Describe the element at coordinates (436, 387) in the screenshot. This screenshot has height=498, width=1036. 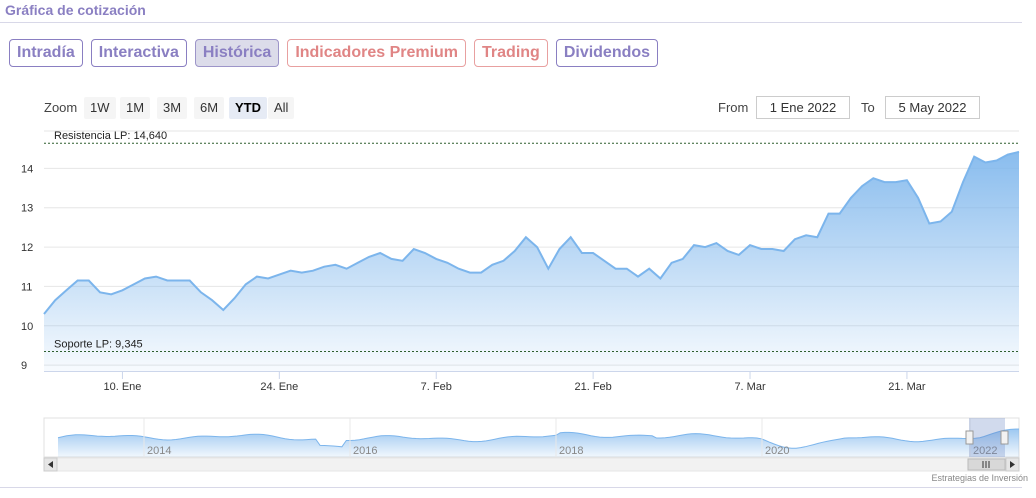
I see `x-tick-label: 7. Feb` at that location.